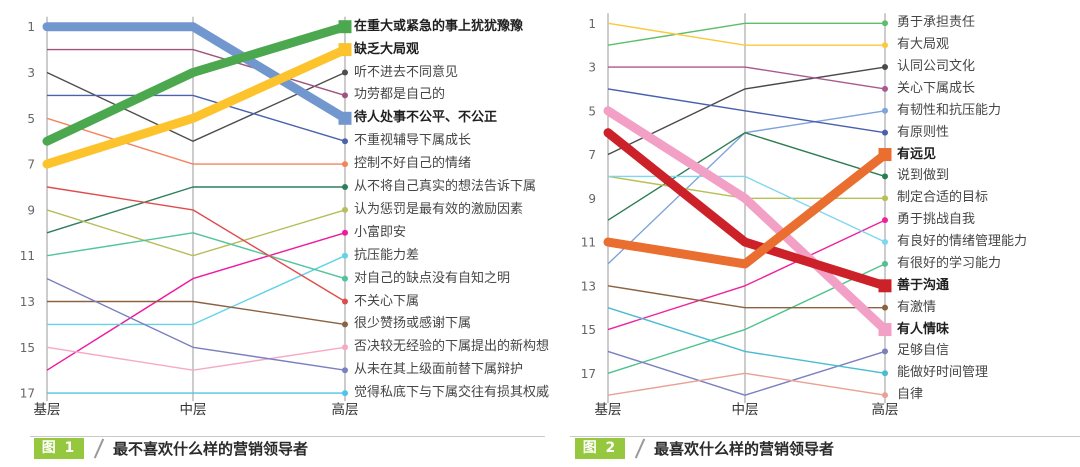  I want to click on series-label: 勇于挑战自我, so click(936, 220).